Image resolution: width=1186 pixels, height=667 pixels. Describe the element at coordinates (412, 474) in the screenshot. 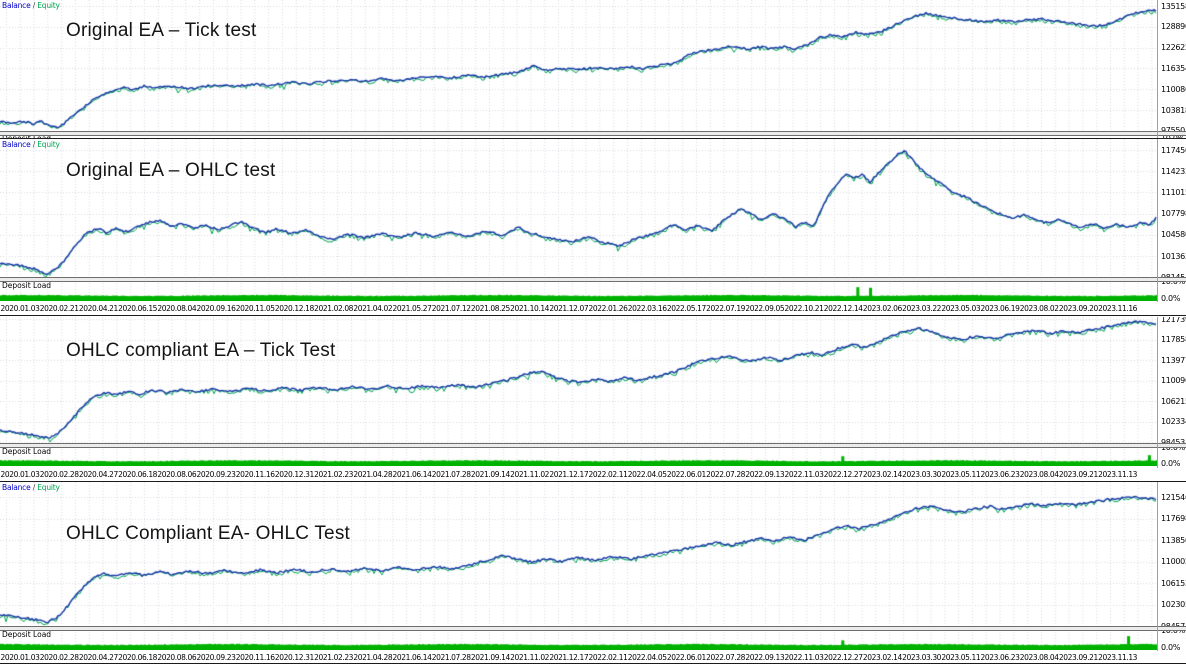

I see `date-label: 2021.06.14` at that location.